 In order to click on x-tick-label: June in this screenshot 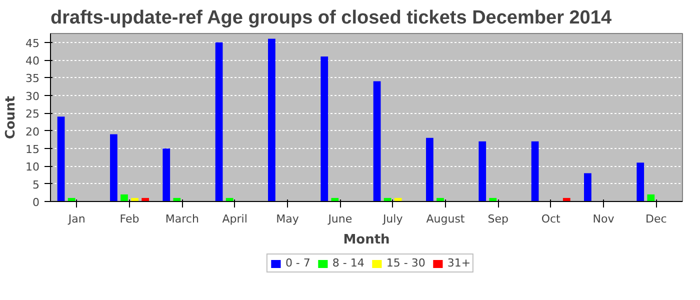, I will do `click(339, 219)`.